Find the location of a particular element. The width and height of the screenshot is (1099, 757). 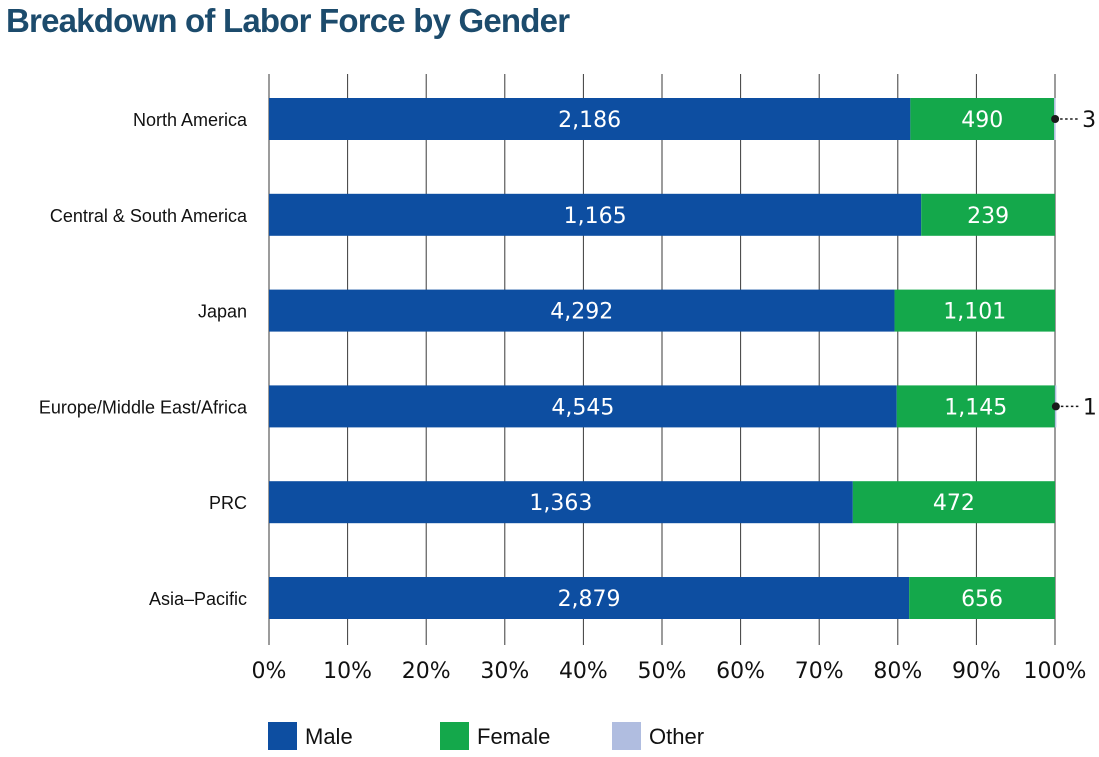

bar-female-japan is located at coordinates (974, 310).